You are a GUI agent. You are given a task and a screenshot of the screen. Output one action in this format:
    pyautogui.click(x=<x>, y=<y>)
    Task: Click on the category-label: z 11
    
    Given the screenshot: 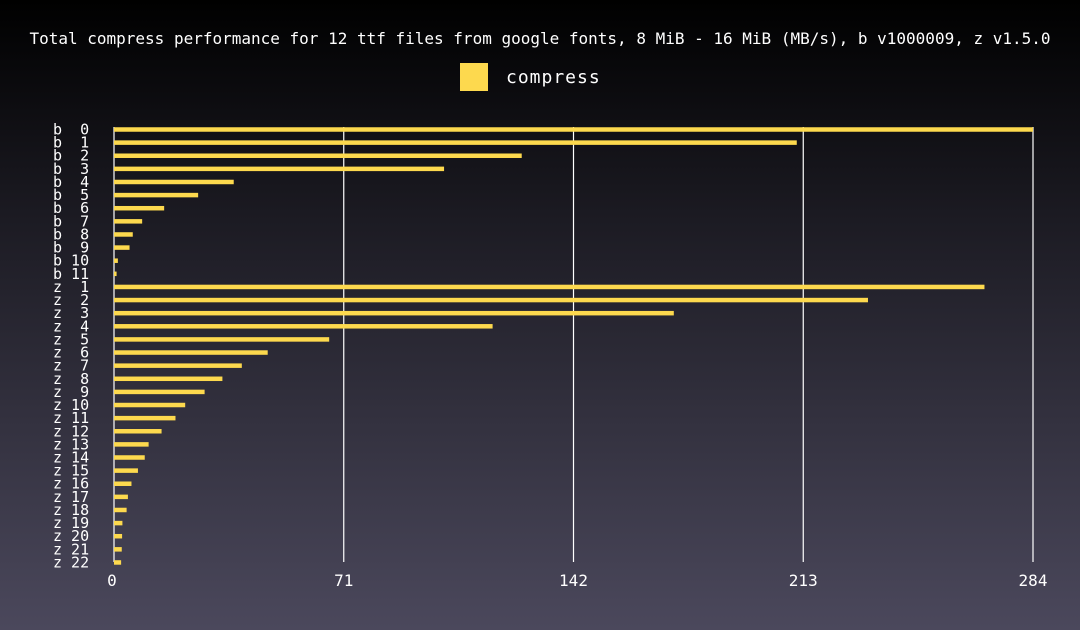 What is the action you would take?
    pyautogui.click(x=71, y=418)
    